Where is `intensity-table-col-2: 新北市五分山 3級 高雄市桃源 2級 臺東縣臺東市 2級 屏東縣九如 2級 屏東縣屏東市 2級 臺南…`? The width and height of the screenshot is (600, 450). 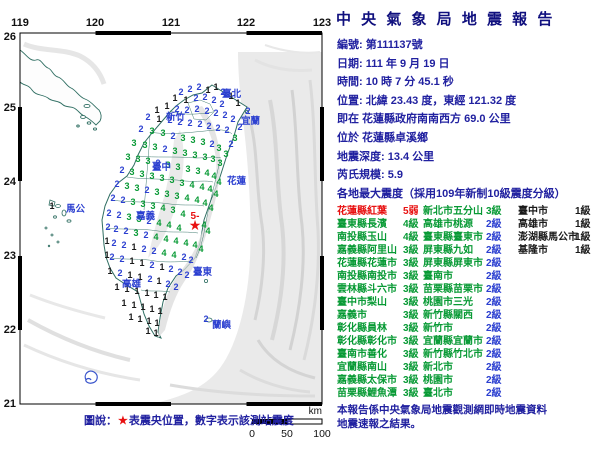 intensity-table-col-2: 新北市五分山 3級 高雄市桃源 2級 臺東縣臺東市 2級 屏東縣九如 2級 屏東縣屏東市 2級 臺南… is located at coordinates (462, 302).